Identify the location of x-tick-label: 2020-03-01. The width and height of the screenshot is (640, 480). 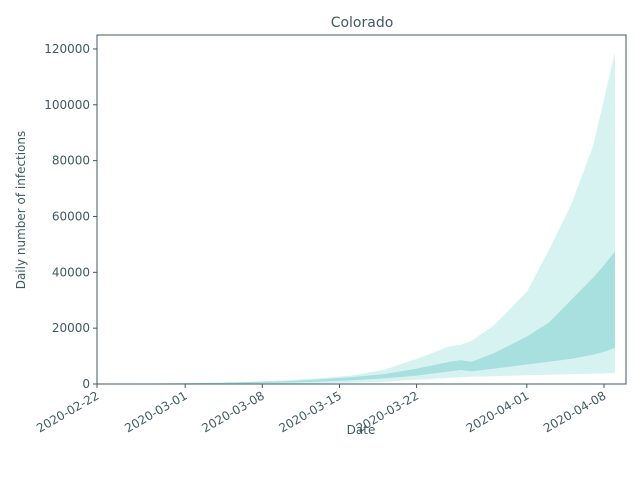
(155, 411).